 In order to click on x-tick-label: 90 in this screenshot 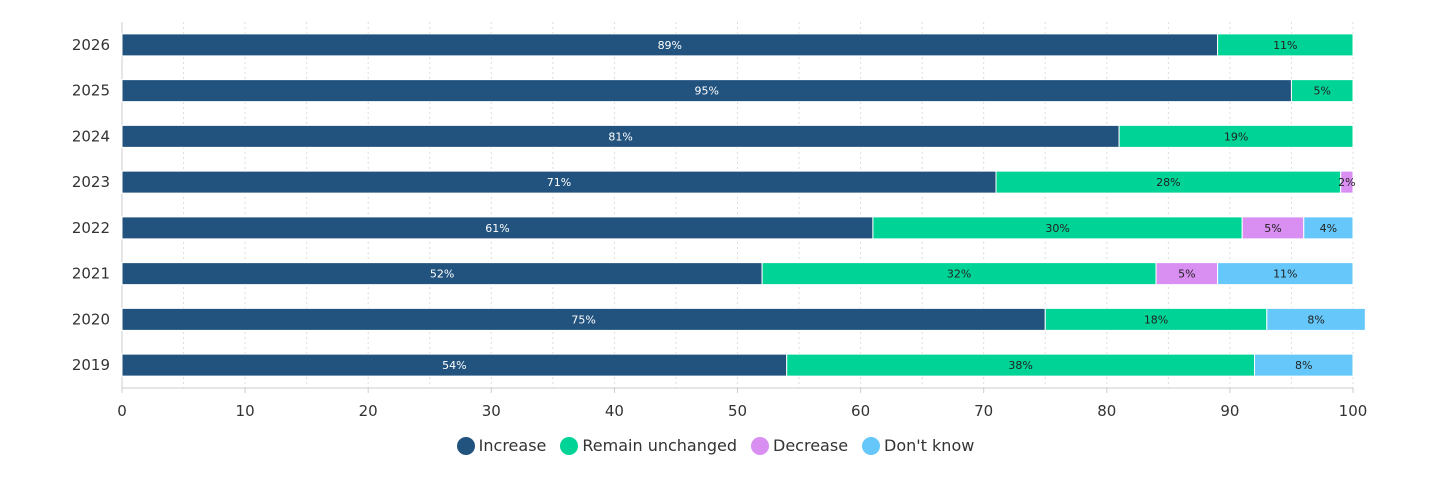, I will do `click(1229, 411)`.